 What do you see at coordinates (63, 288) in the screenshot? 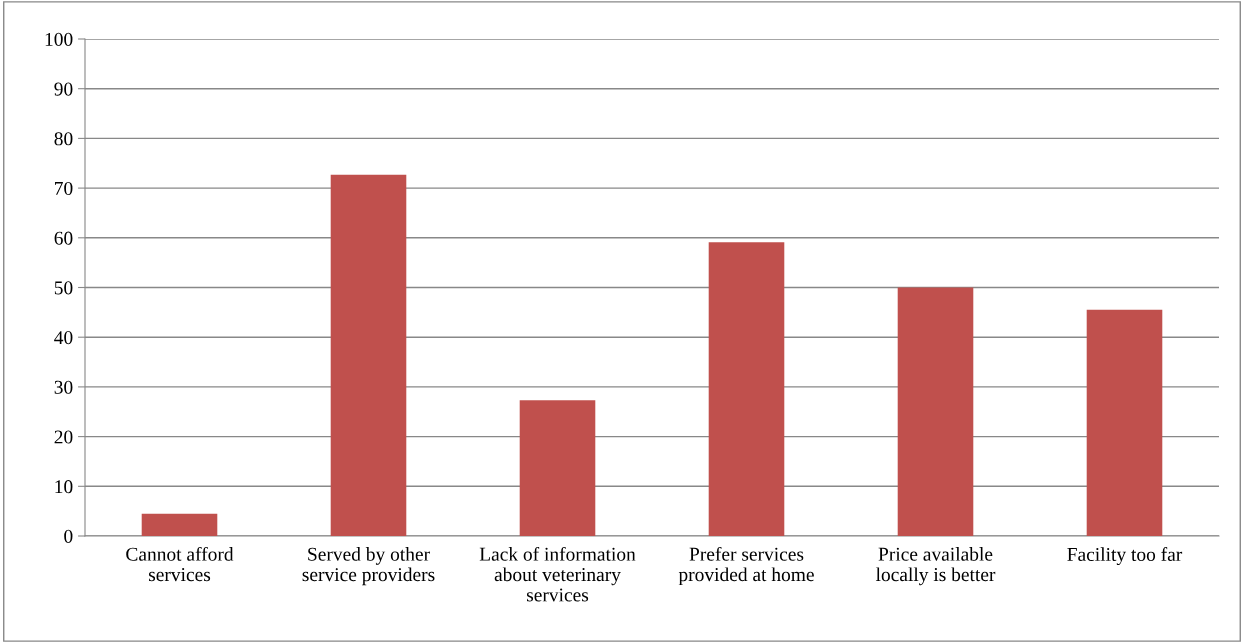
I see `y-tick-label: 50` at bounding box center [63, 288].